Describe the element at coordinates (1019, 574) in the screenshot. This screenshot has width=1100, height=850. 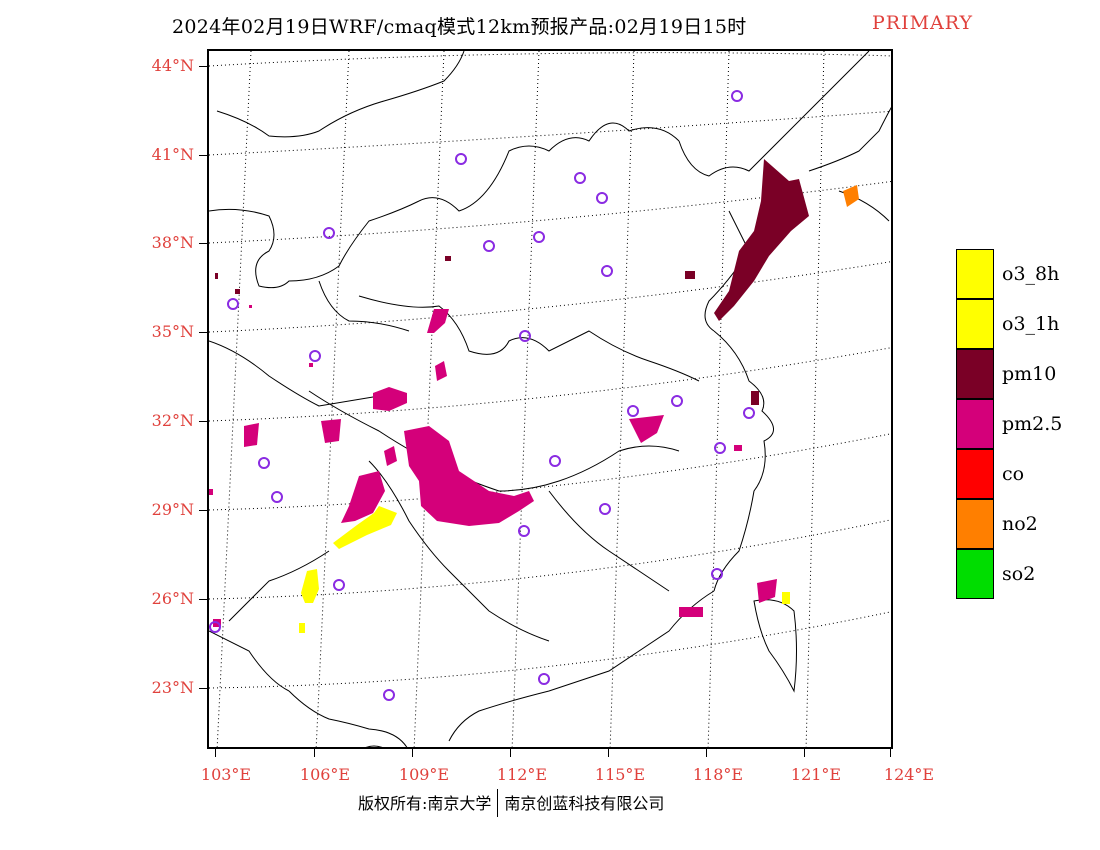
I see `legend-label: so2` at that location.